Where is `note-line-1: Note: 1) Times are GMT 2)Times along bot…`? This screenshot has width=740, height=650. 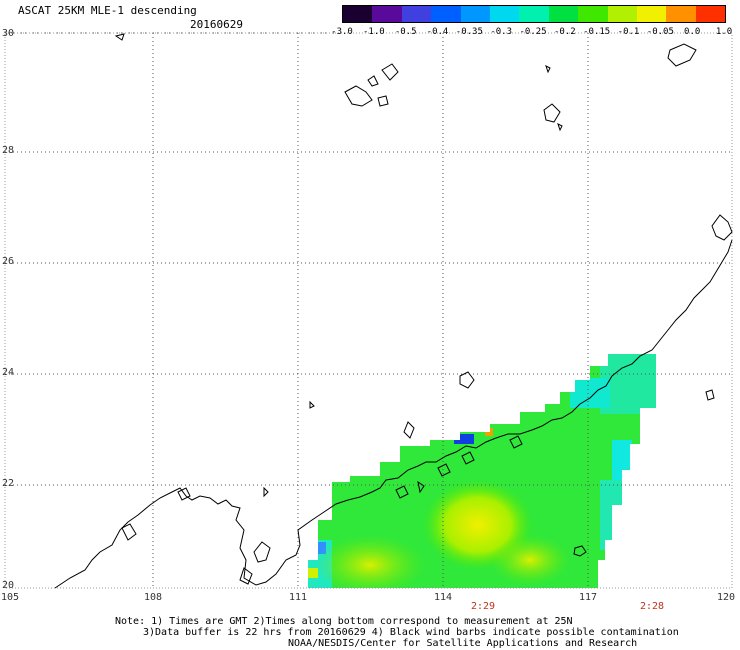
note-line-1: Note: 1) Times are GMT 2)Times along bot… is located at coordinates (344, 621).